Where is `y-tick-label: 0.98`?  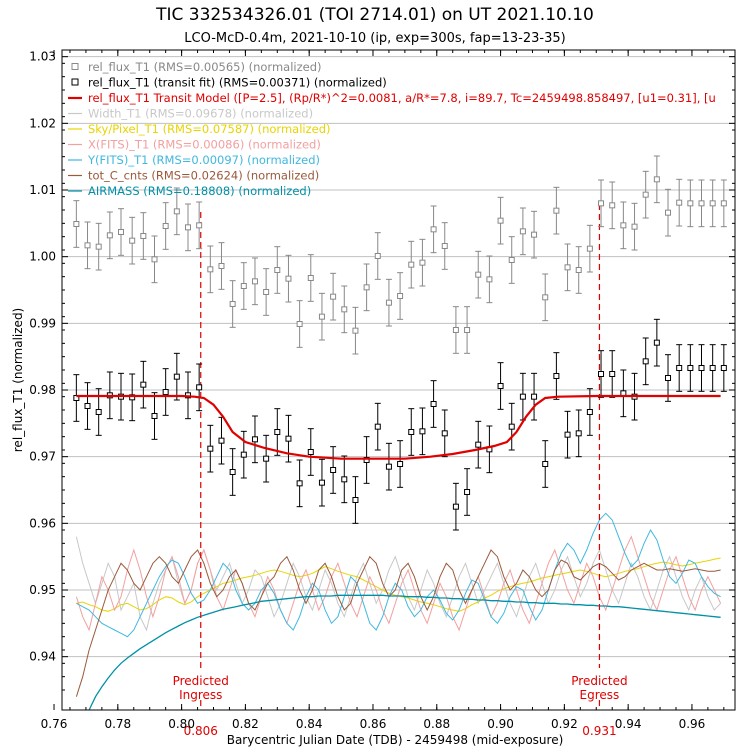
y-tick-label: 0.98 is located at coordinates (42, 390).